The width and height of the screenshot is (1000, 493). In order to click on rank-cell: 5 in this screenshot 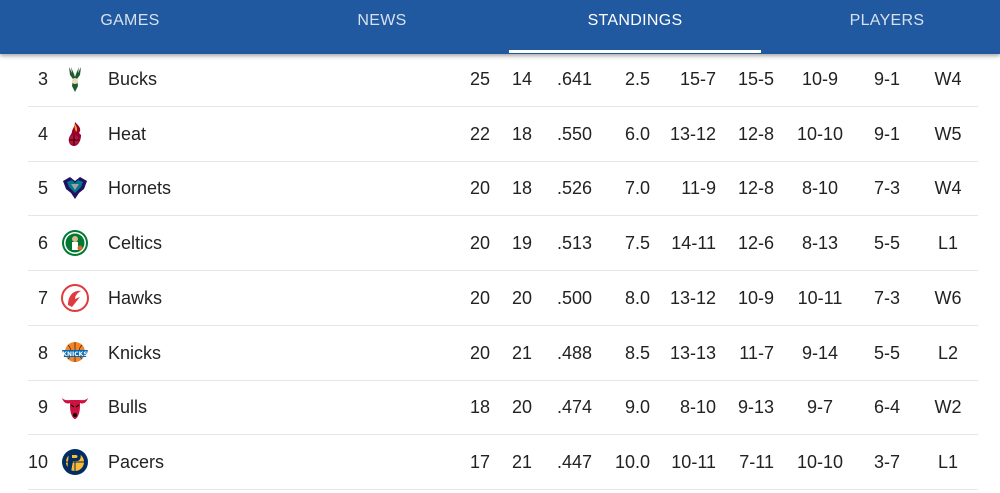, I will do `click(42, 188)`.